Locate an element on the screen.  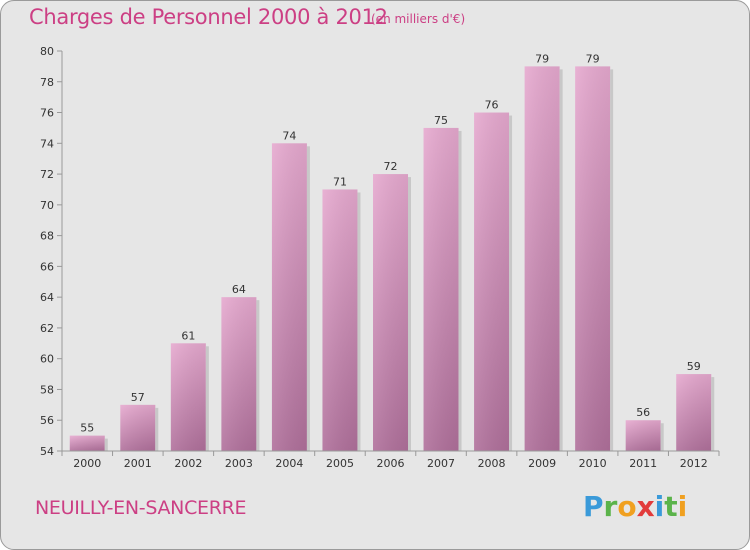
x-tick-label: 2009 is located at coordinates (542, 463).